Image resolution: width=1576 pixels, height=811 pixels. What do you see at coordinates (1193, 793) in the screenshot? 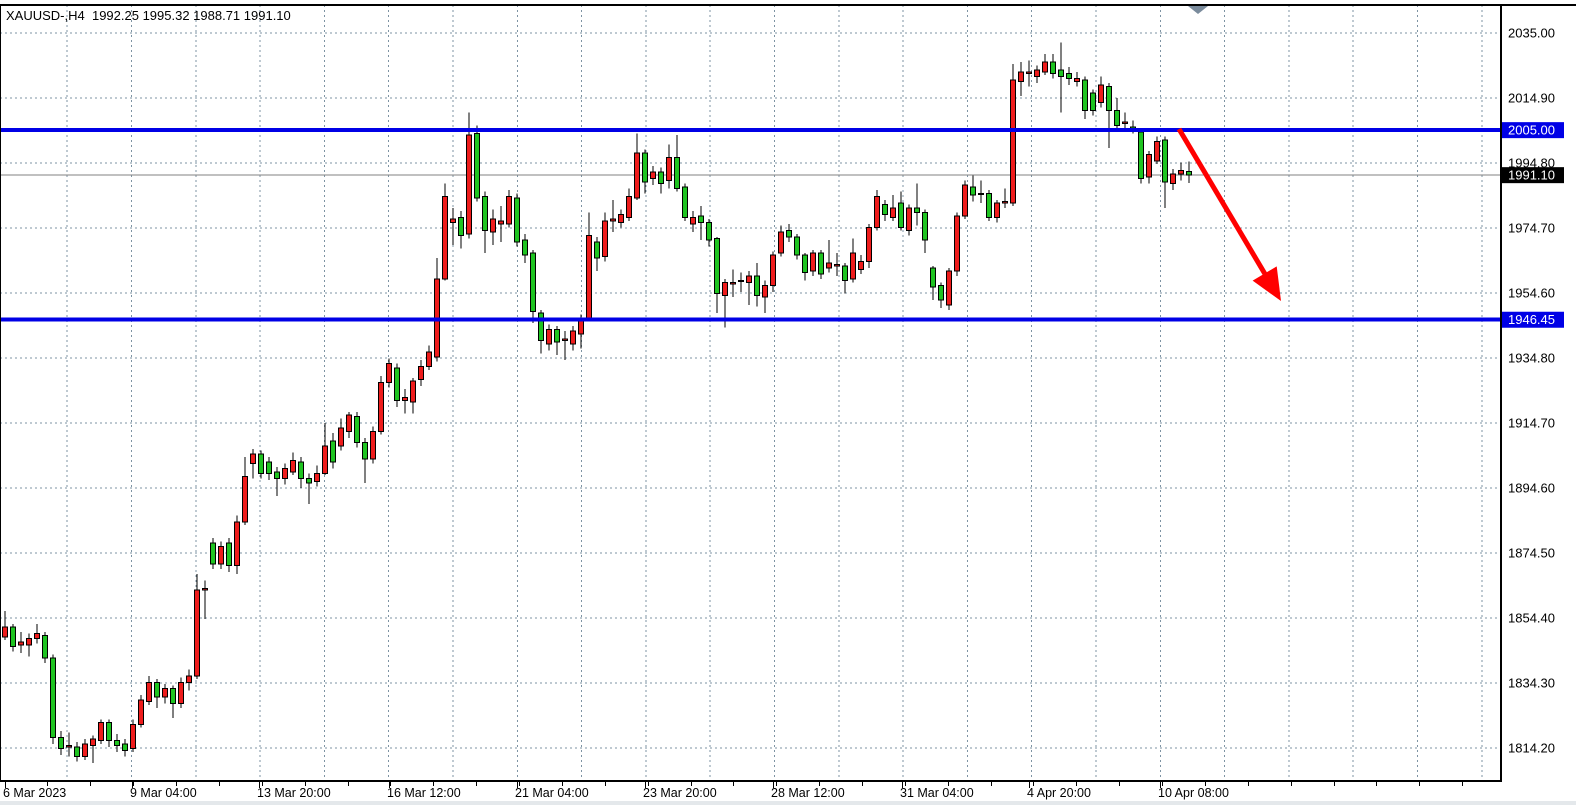
I see `date-label: 10 Apr 08:00` at bounding box center [1193, 793].